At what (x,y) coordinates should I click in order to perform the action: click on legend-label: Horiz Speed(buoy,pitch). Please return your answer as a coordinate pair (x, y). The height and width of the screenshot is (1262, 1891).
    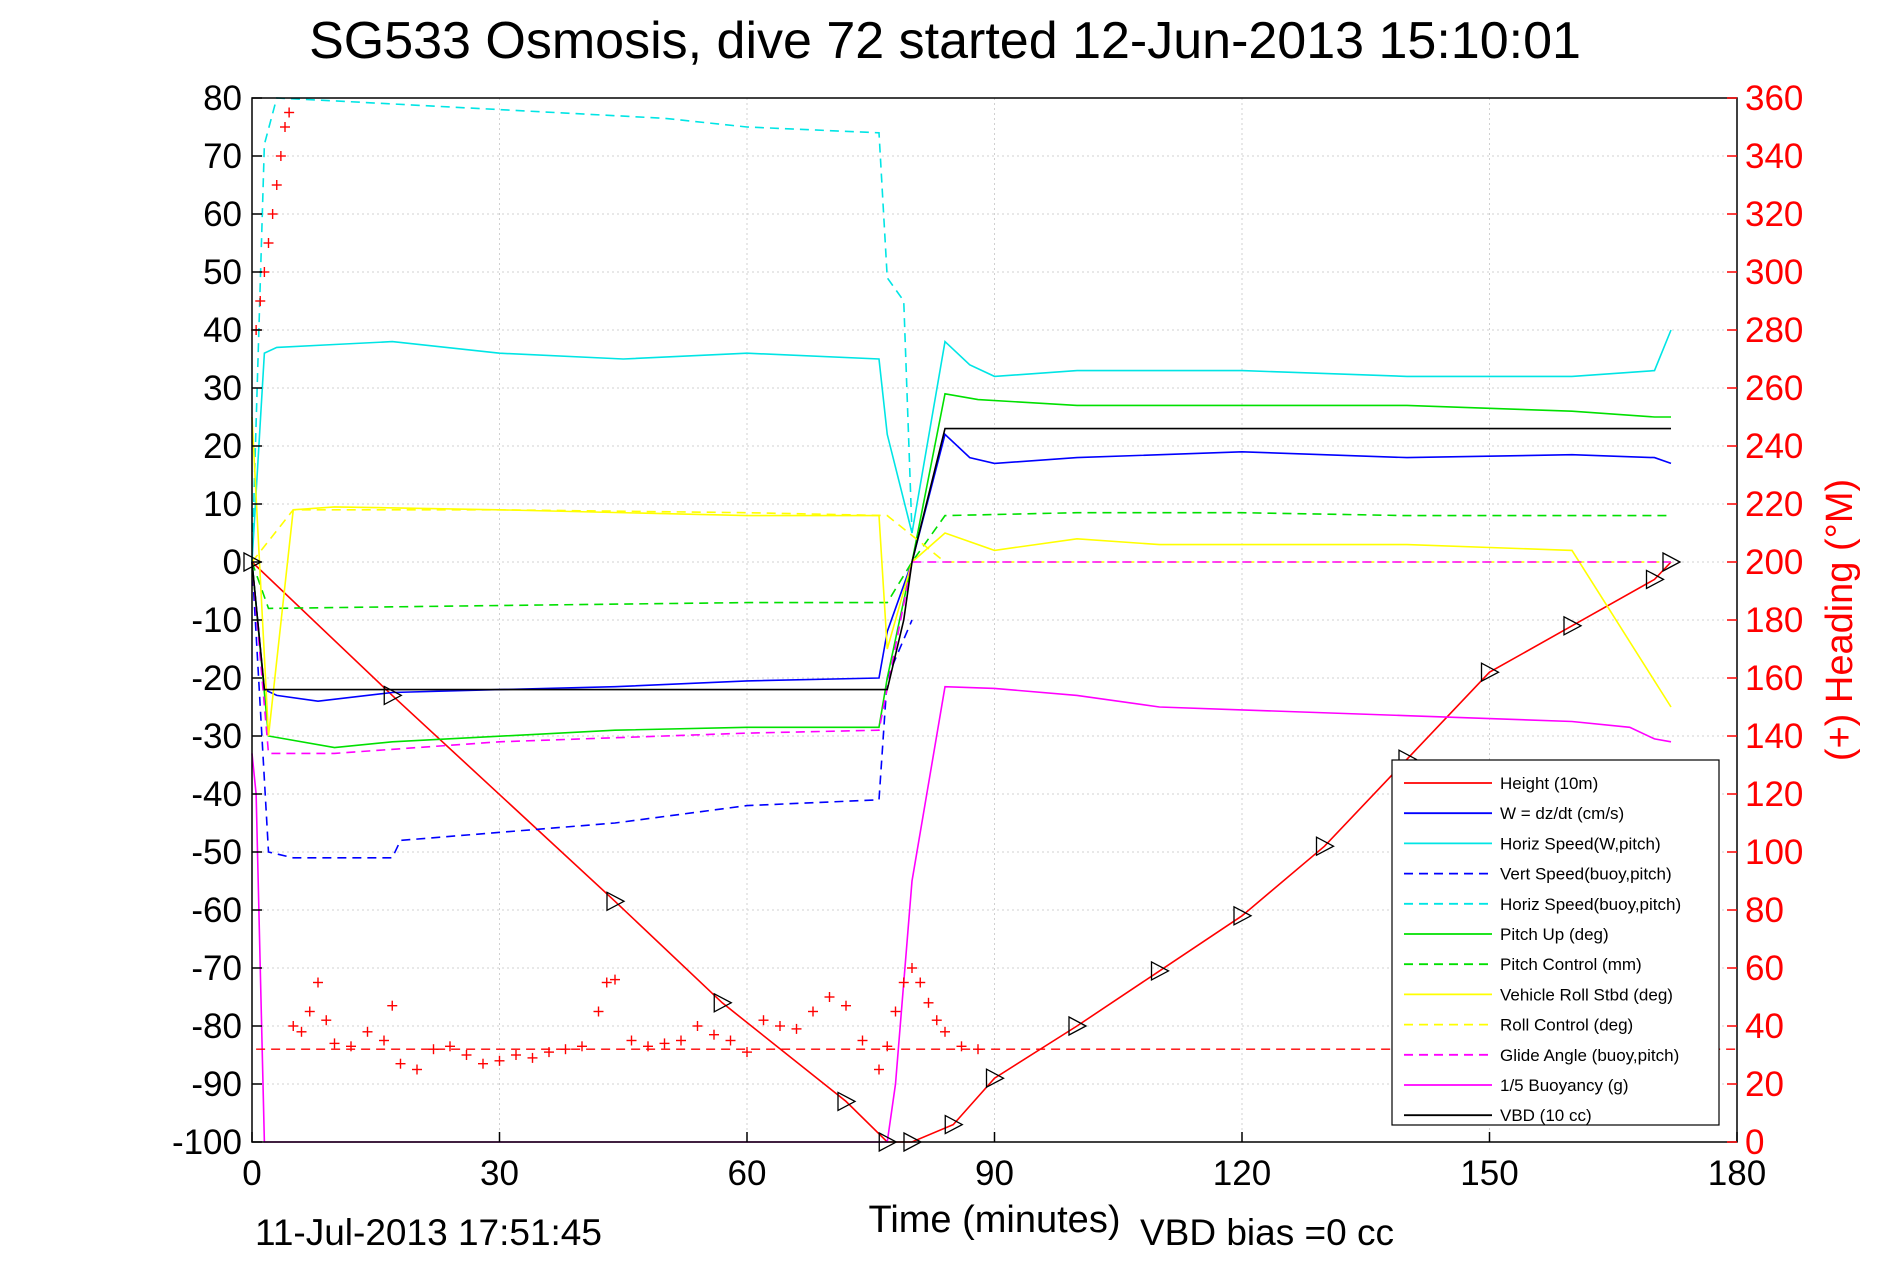
    Looking at the image, I should click on (1590, 904).